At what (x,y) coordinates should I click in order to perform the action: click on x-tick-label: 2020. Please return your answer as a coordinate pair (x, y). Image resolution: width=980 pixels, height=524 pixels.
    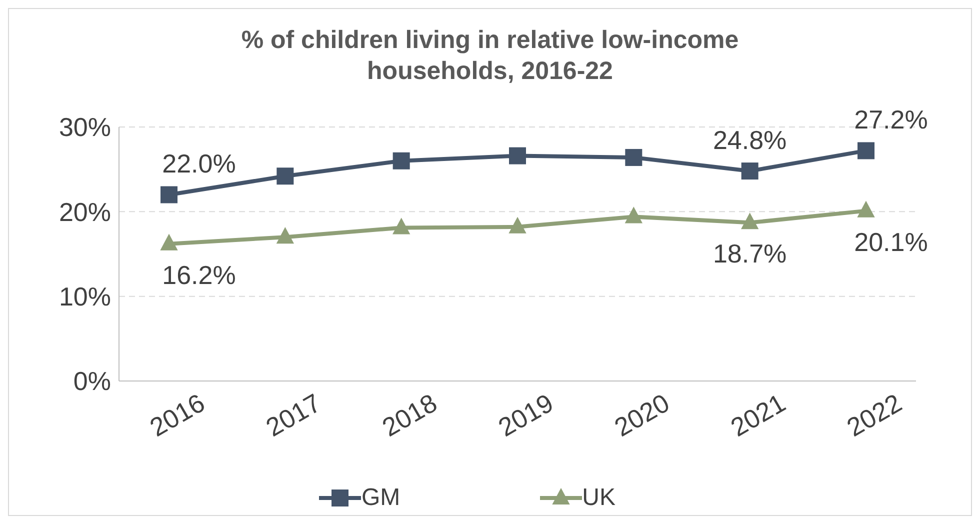
    Looking at the image, I should click on (642, 415).